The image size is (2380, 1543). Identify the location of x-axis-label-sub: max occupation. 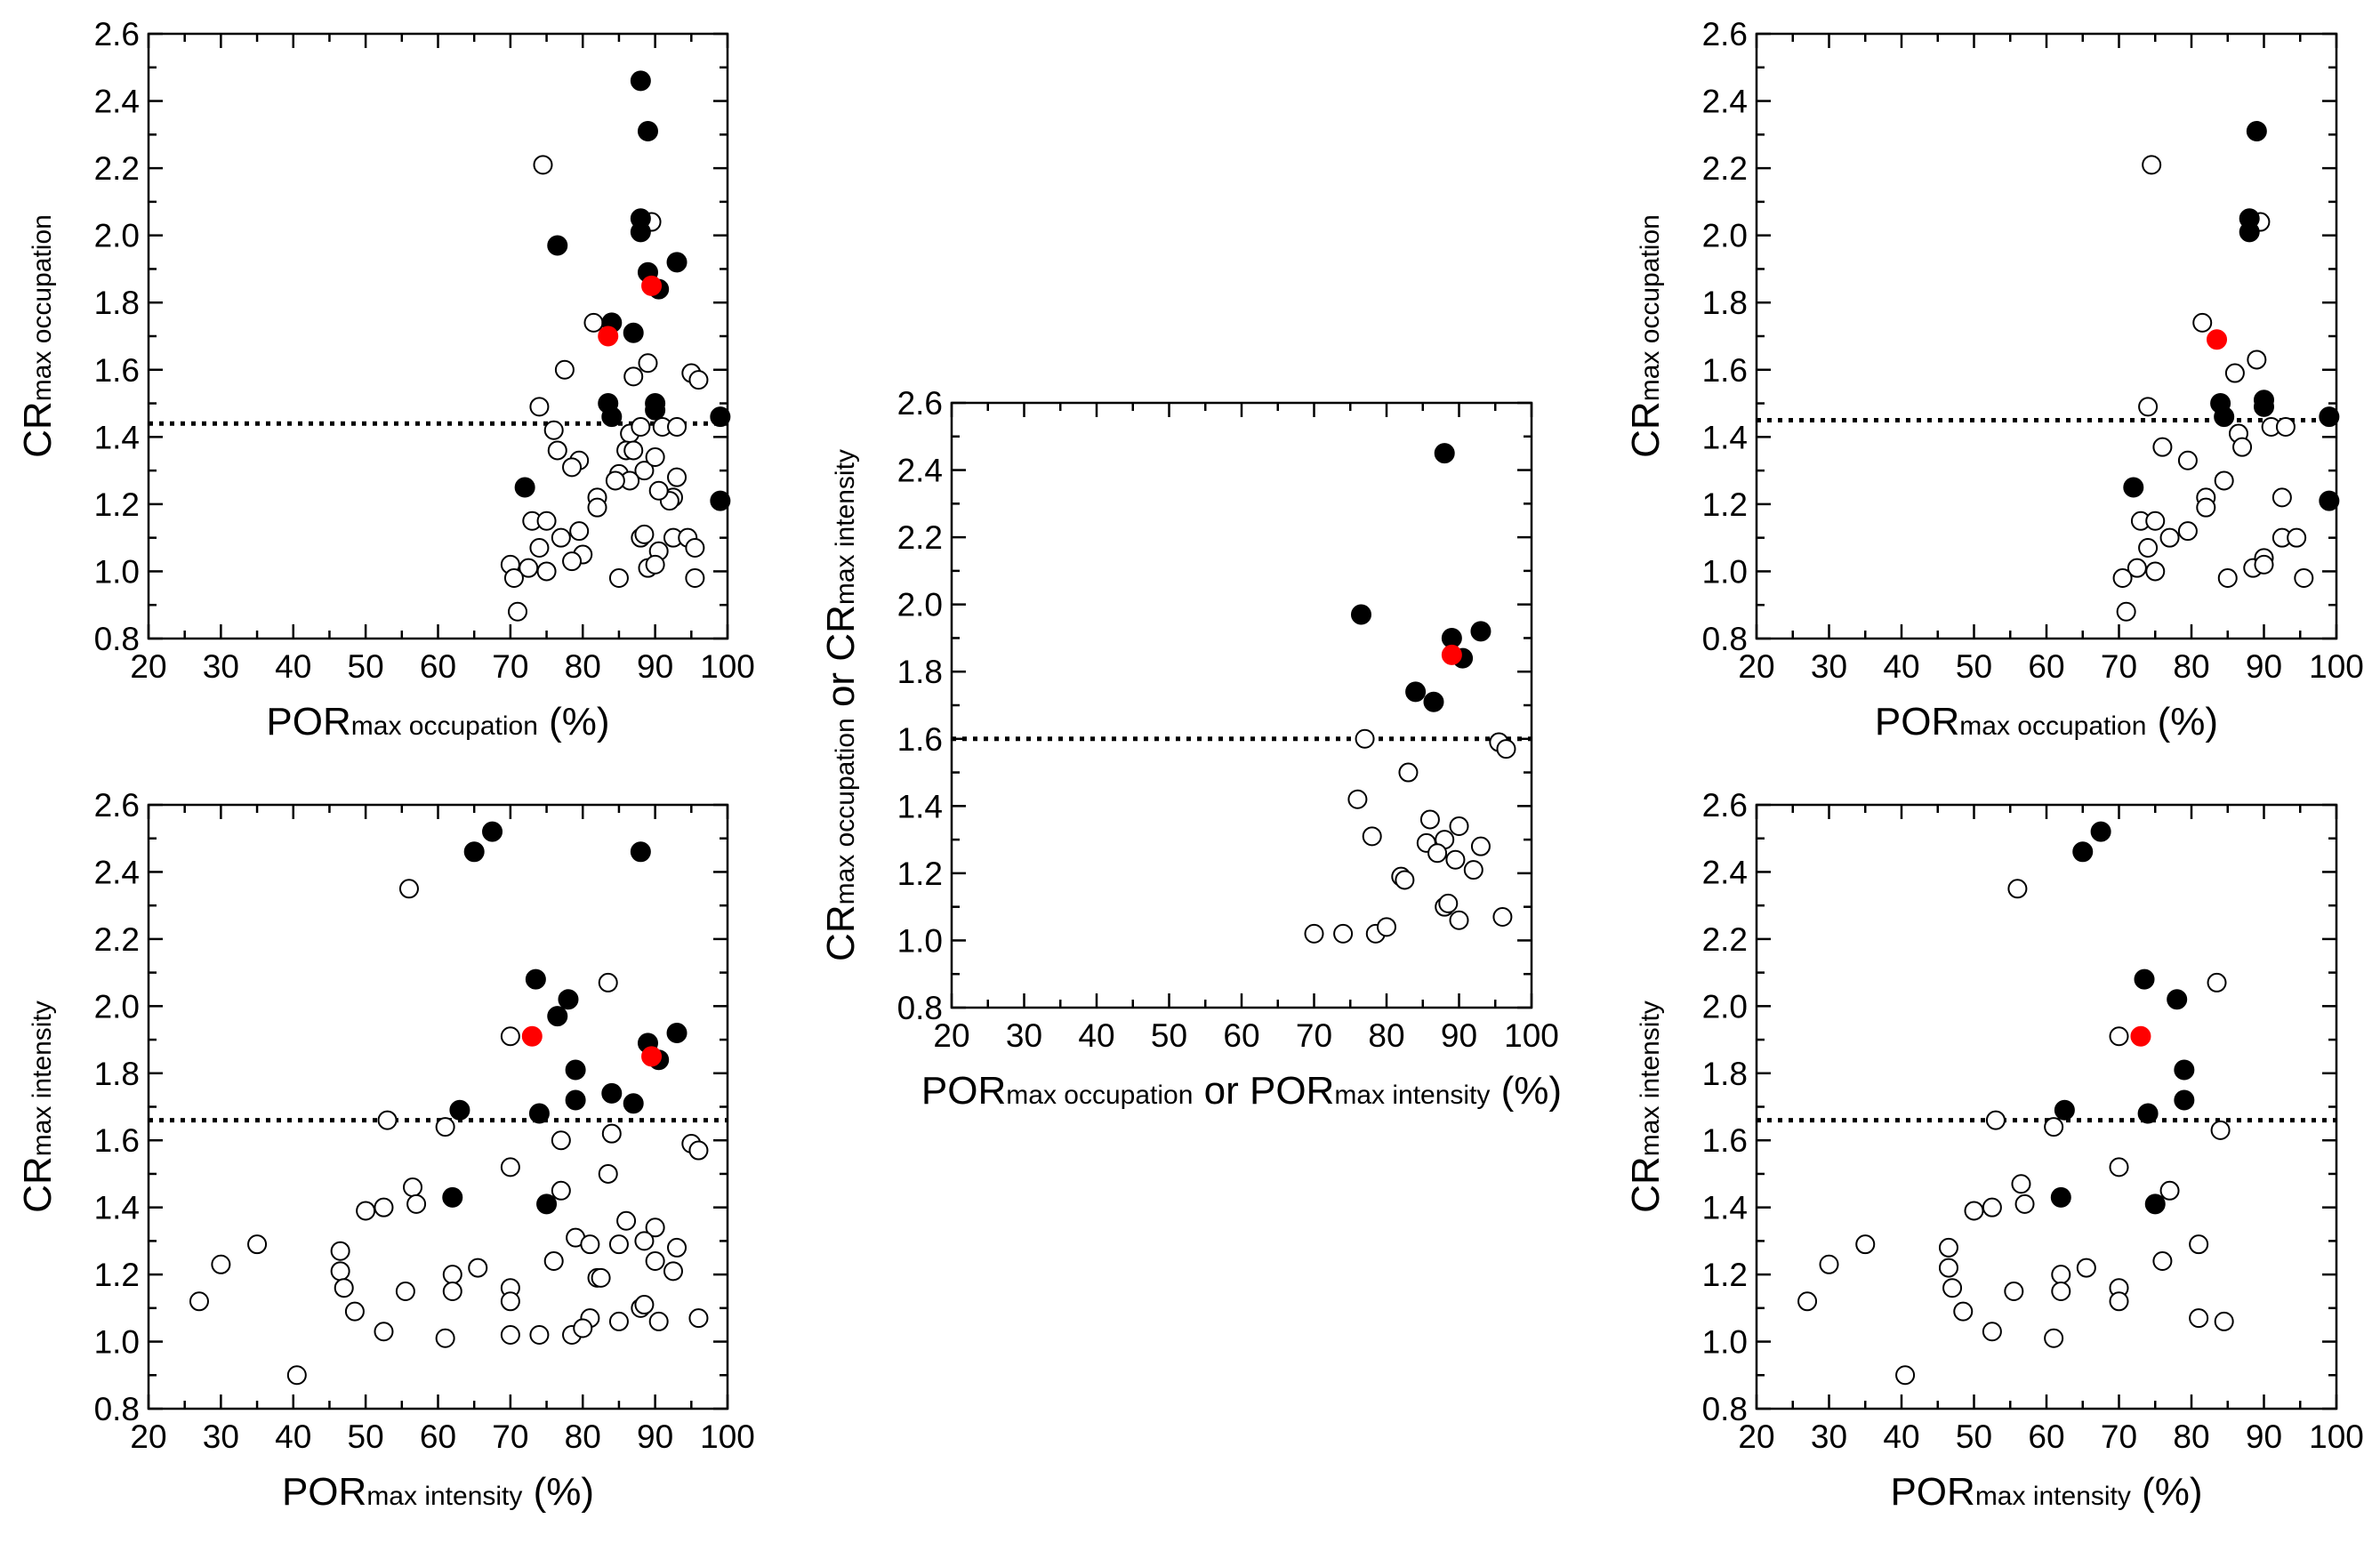
(2052, 726).